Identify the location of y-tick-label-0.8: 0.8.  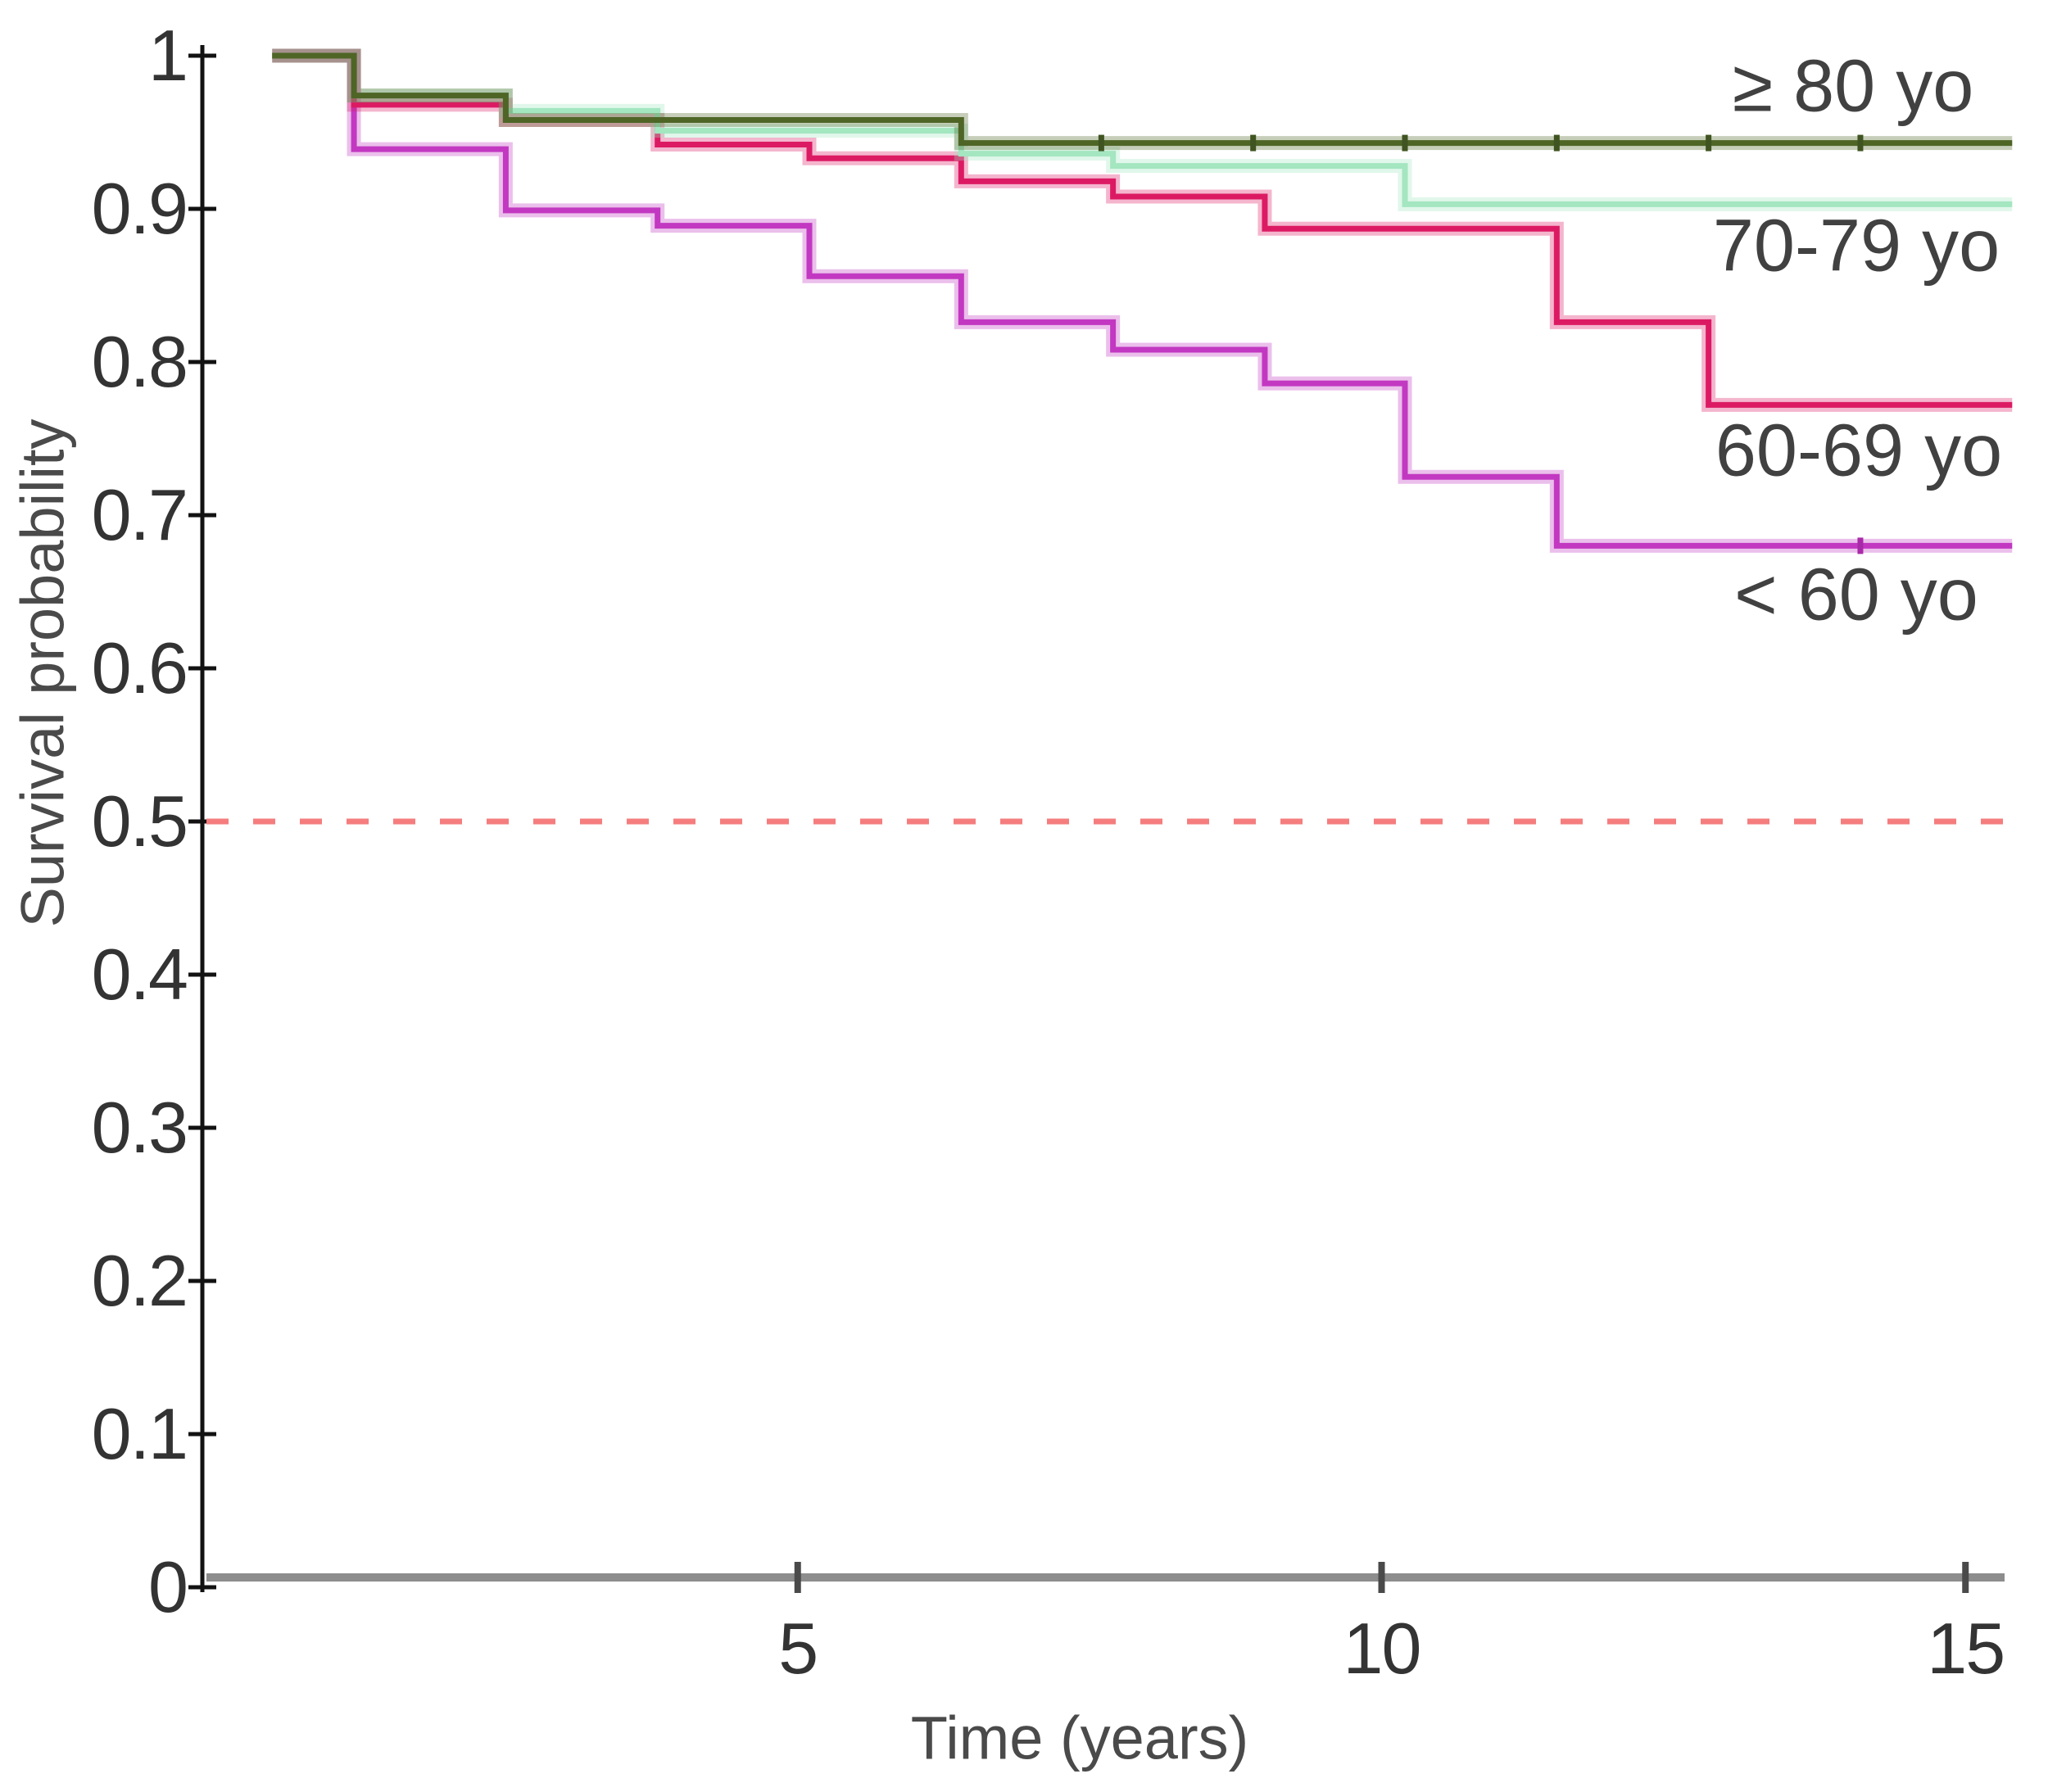
(139, 361).